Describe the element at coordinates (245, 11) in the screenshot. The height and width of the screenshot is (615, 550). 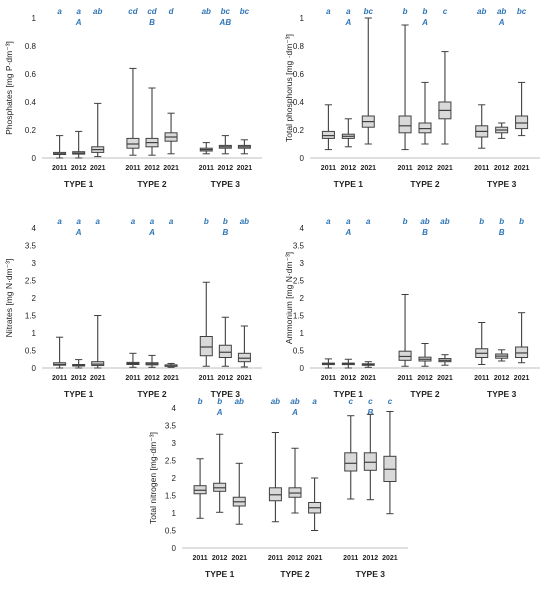
I see `year-significance-letter: bc` at that location.